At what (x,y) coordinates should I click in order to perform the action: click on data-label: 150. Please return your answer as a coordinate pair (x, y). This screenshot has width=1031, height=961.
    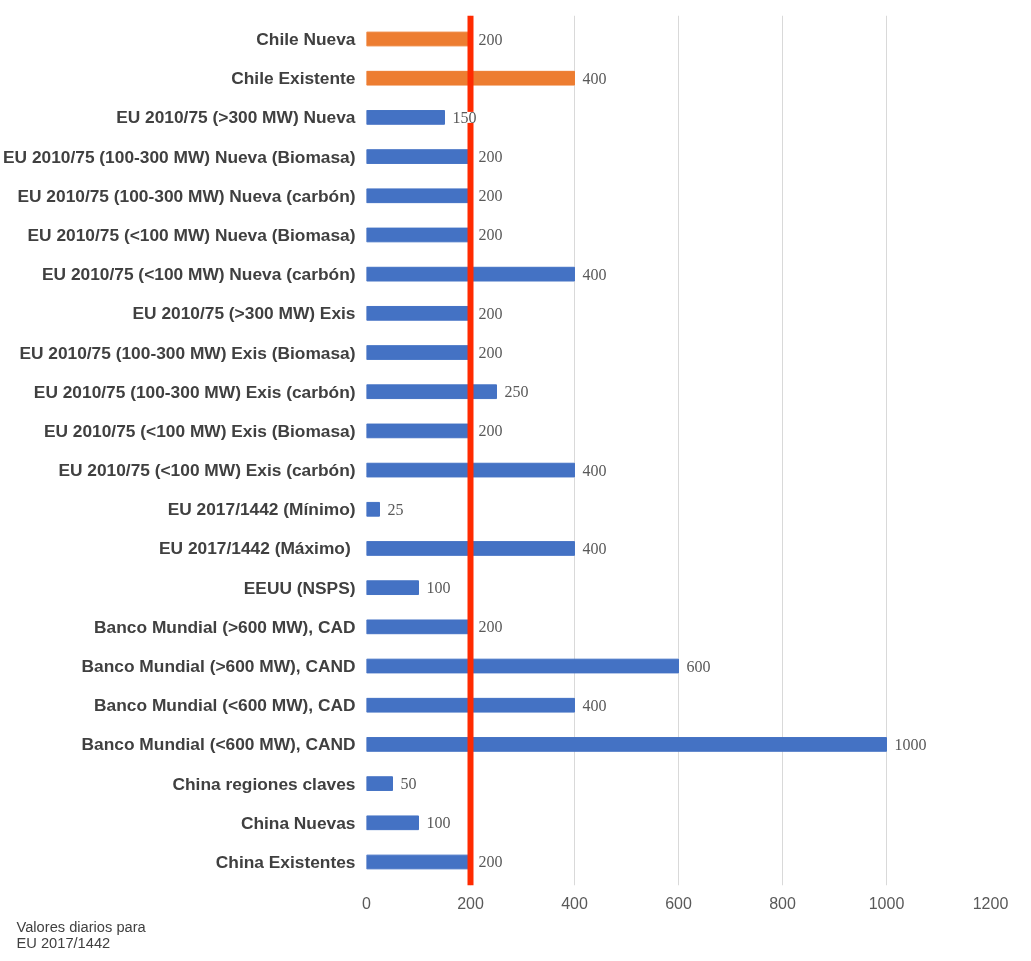
    Looking at the image, I should click on (464, 117).